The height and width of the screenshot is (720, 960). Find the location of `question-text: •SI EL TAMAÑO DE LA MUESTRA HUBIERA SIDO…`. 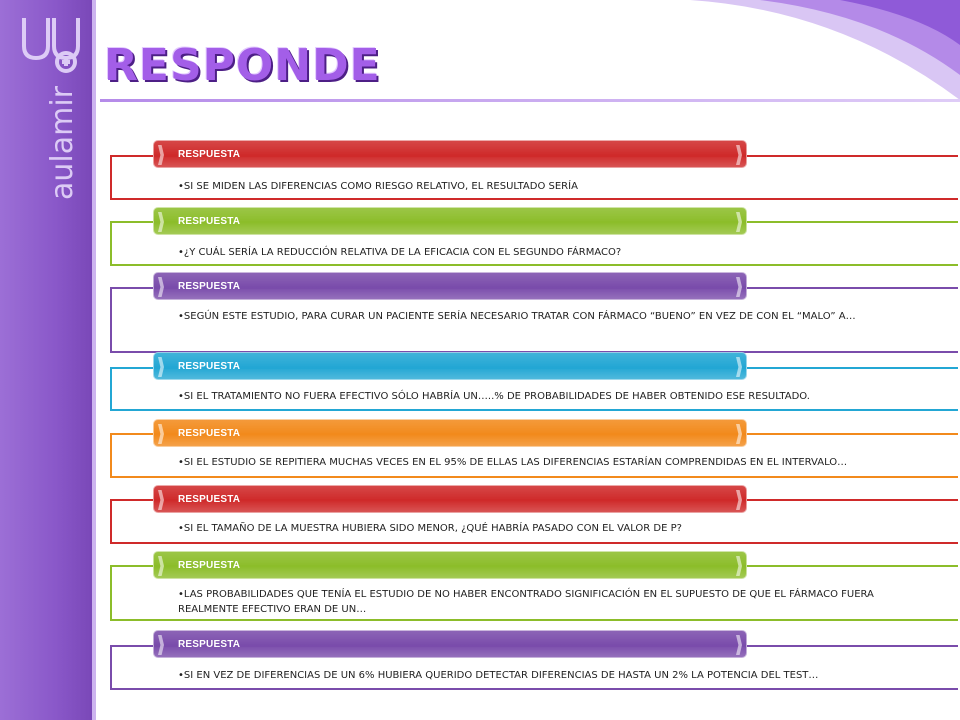

question-text: •SI EL TAMAÑO DE LA MUESTRA HUBIERA SIDO… is located at coordinates (430, 528).